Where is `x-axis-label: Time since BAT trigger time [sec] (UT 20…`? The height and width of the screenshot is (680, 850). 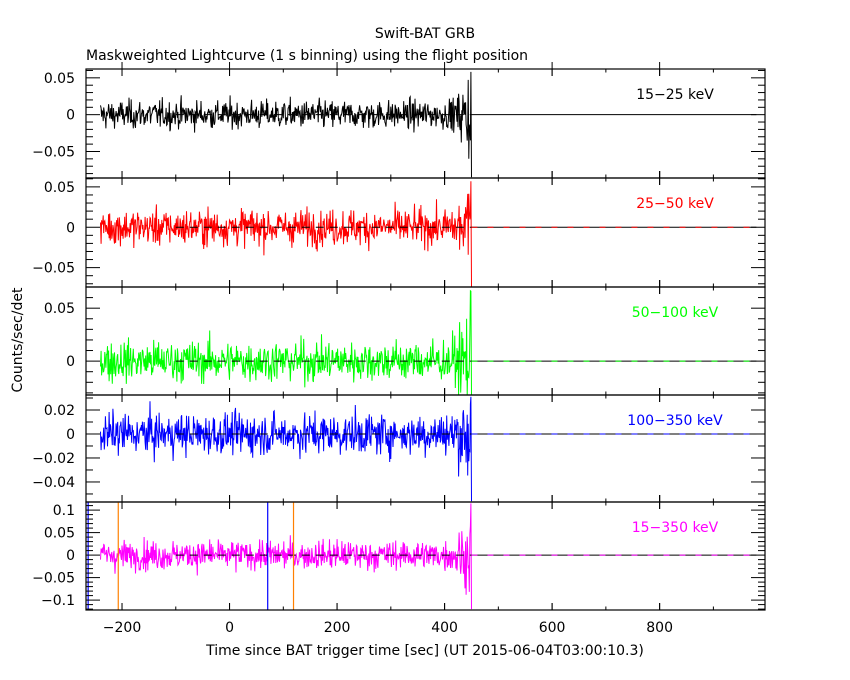 x-axis-label: Time since BAT trigger time [sec] (UT 20… is located at coordinates (424, 651).